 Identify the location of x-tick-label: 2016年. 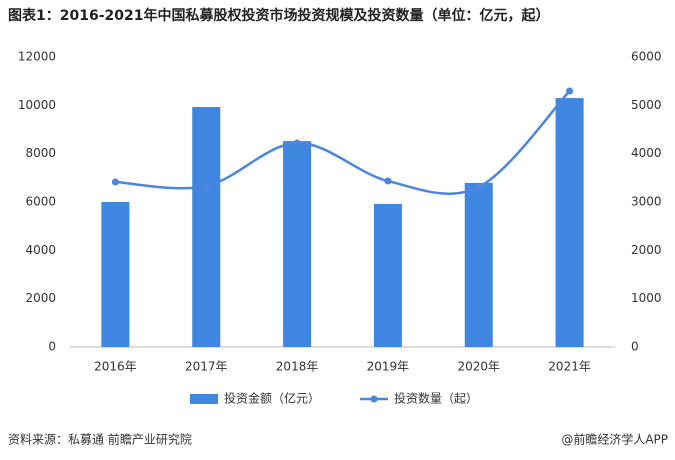
(115, 367).